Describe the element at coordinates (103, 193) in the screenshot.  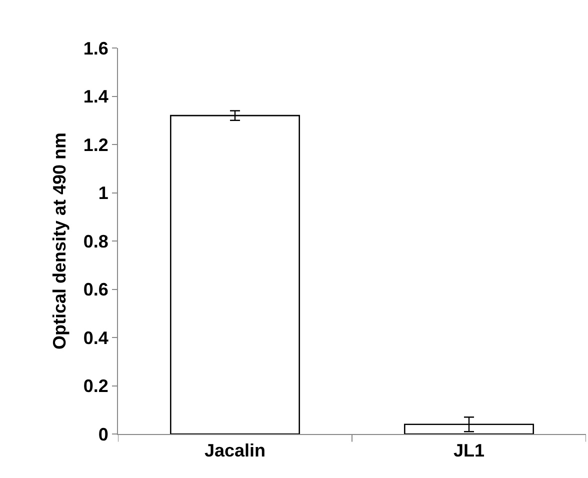
I see `y-tick-label: 1` at that location.